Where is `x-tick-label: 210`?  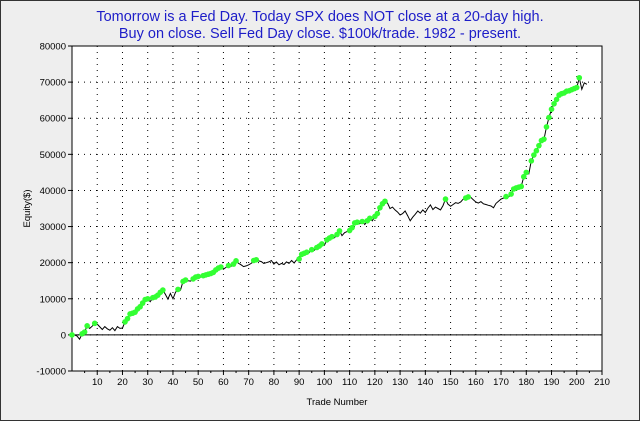
x-tick-label: 210 is located at coordinates (602, 382).